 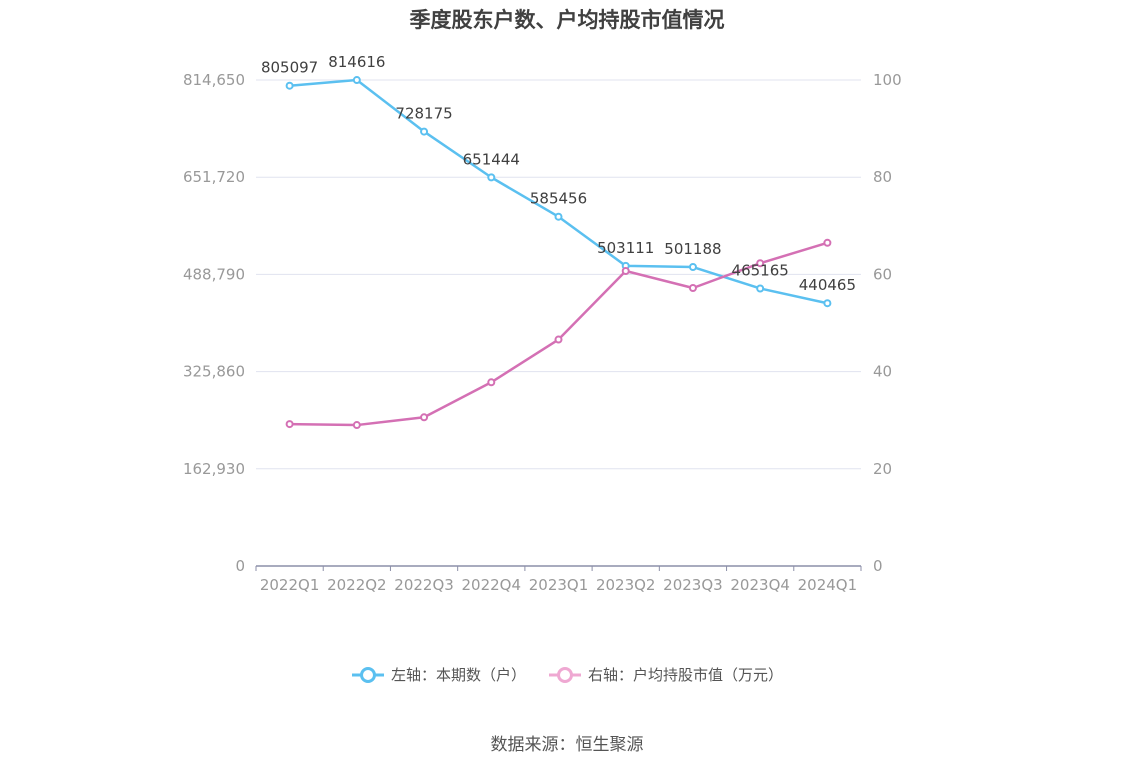 I want to click on data-label: 465165, so click(x=760, y=270).